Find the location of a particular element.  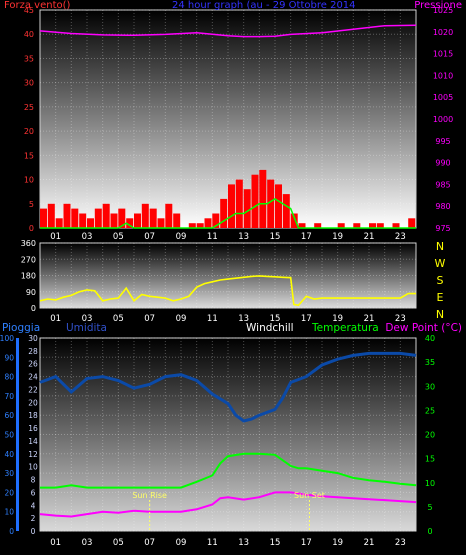

y-mid-tick-label: 28 is located at coordinates (33, 351).